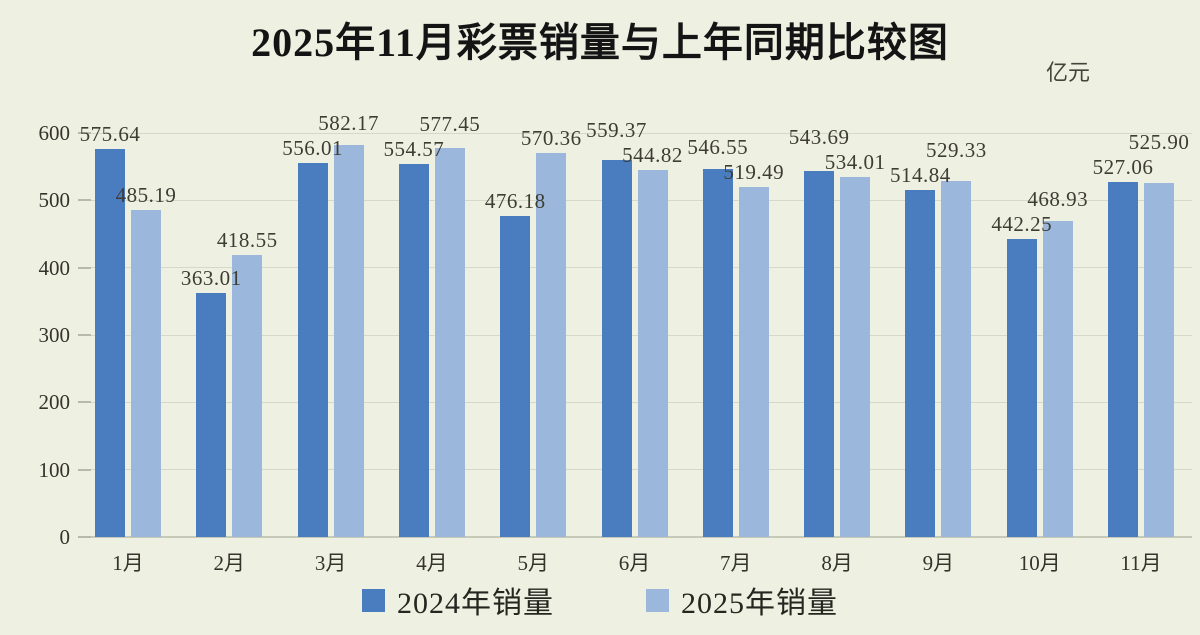 The height and width of the screenshot is (635, 1200). I want to click on bar-2025-10月, so click(1057, 379).